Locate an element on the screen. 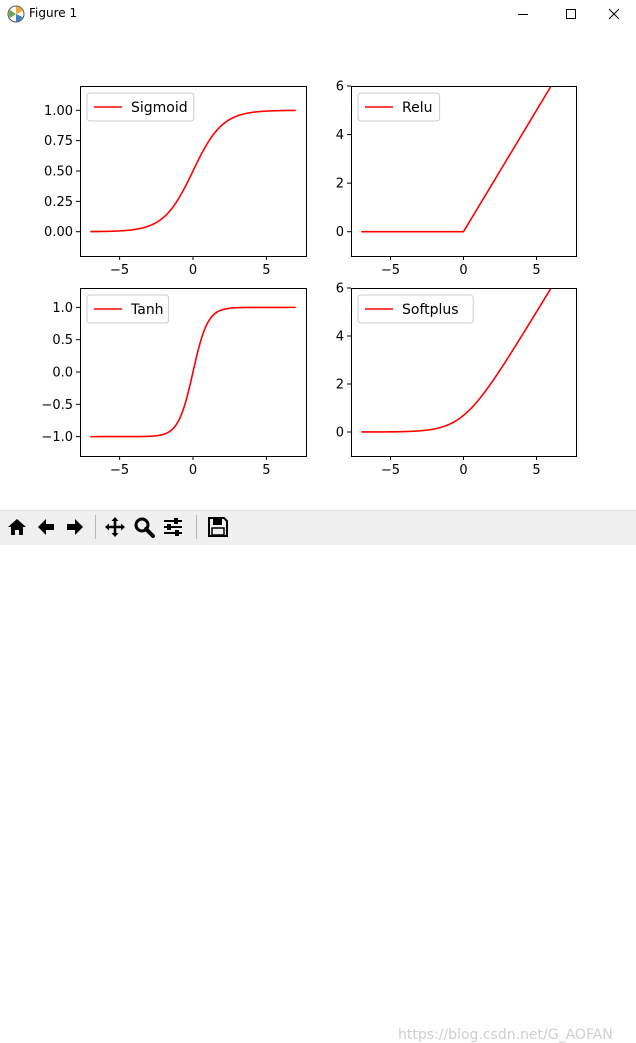 The height and width of the screenshot is (1043, 636). legend-label: Tanh is located at coordinates (147, 310).